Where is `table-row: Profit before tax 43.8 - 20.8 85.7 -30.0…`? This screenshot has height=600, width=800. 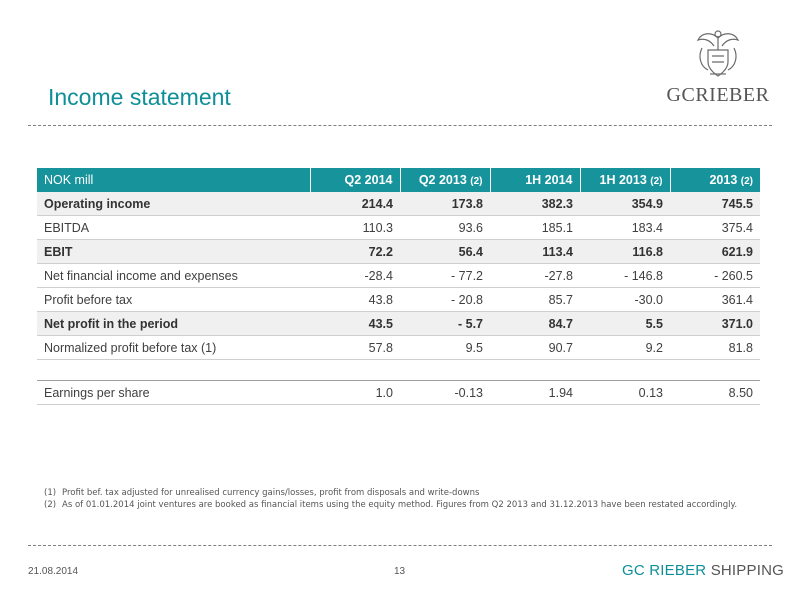 table-row: Profit before tax 43.8 - 20.8 85.7 -30.0… is located at coordinates (398, 299).